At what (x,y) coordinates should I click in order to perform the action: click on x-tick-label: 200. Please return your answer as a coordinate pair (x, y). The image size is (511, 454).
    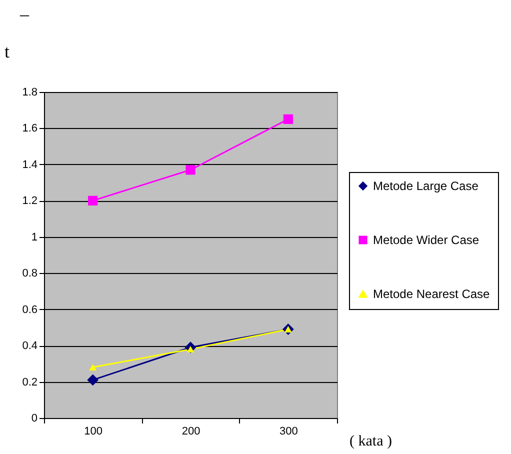
    Looking at the image, I should click on (191, 432).